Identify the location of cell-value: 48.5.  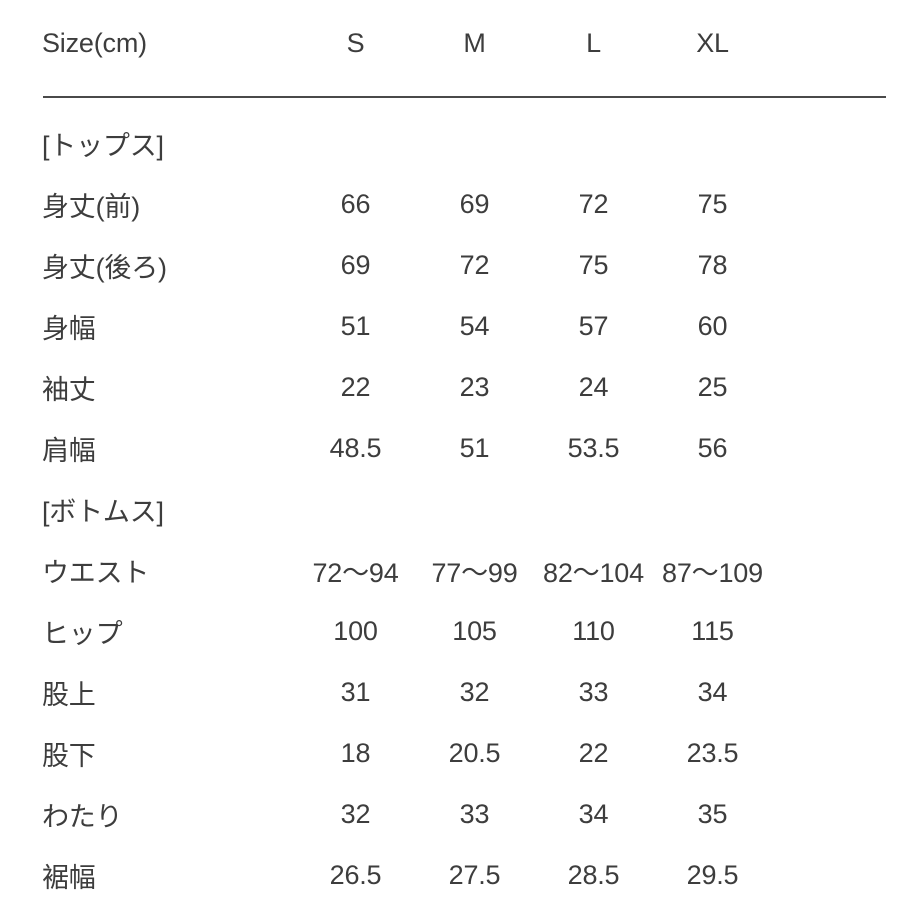
(355, 448).